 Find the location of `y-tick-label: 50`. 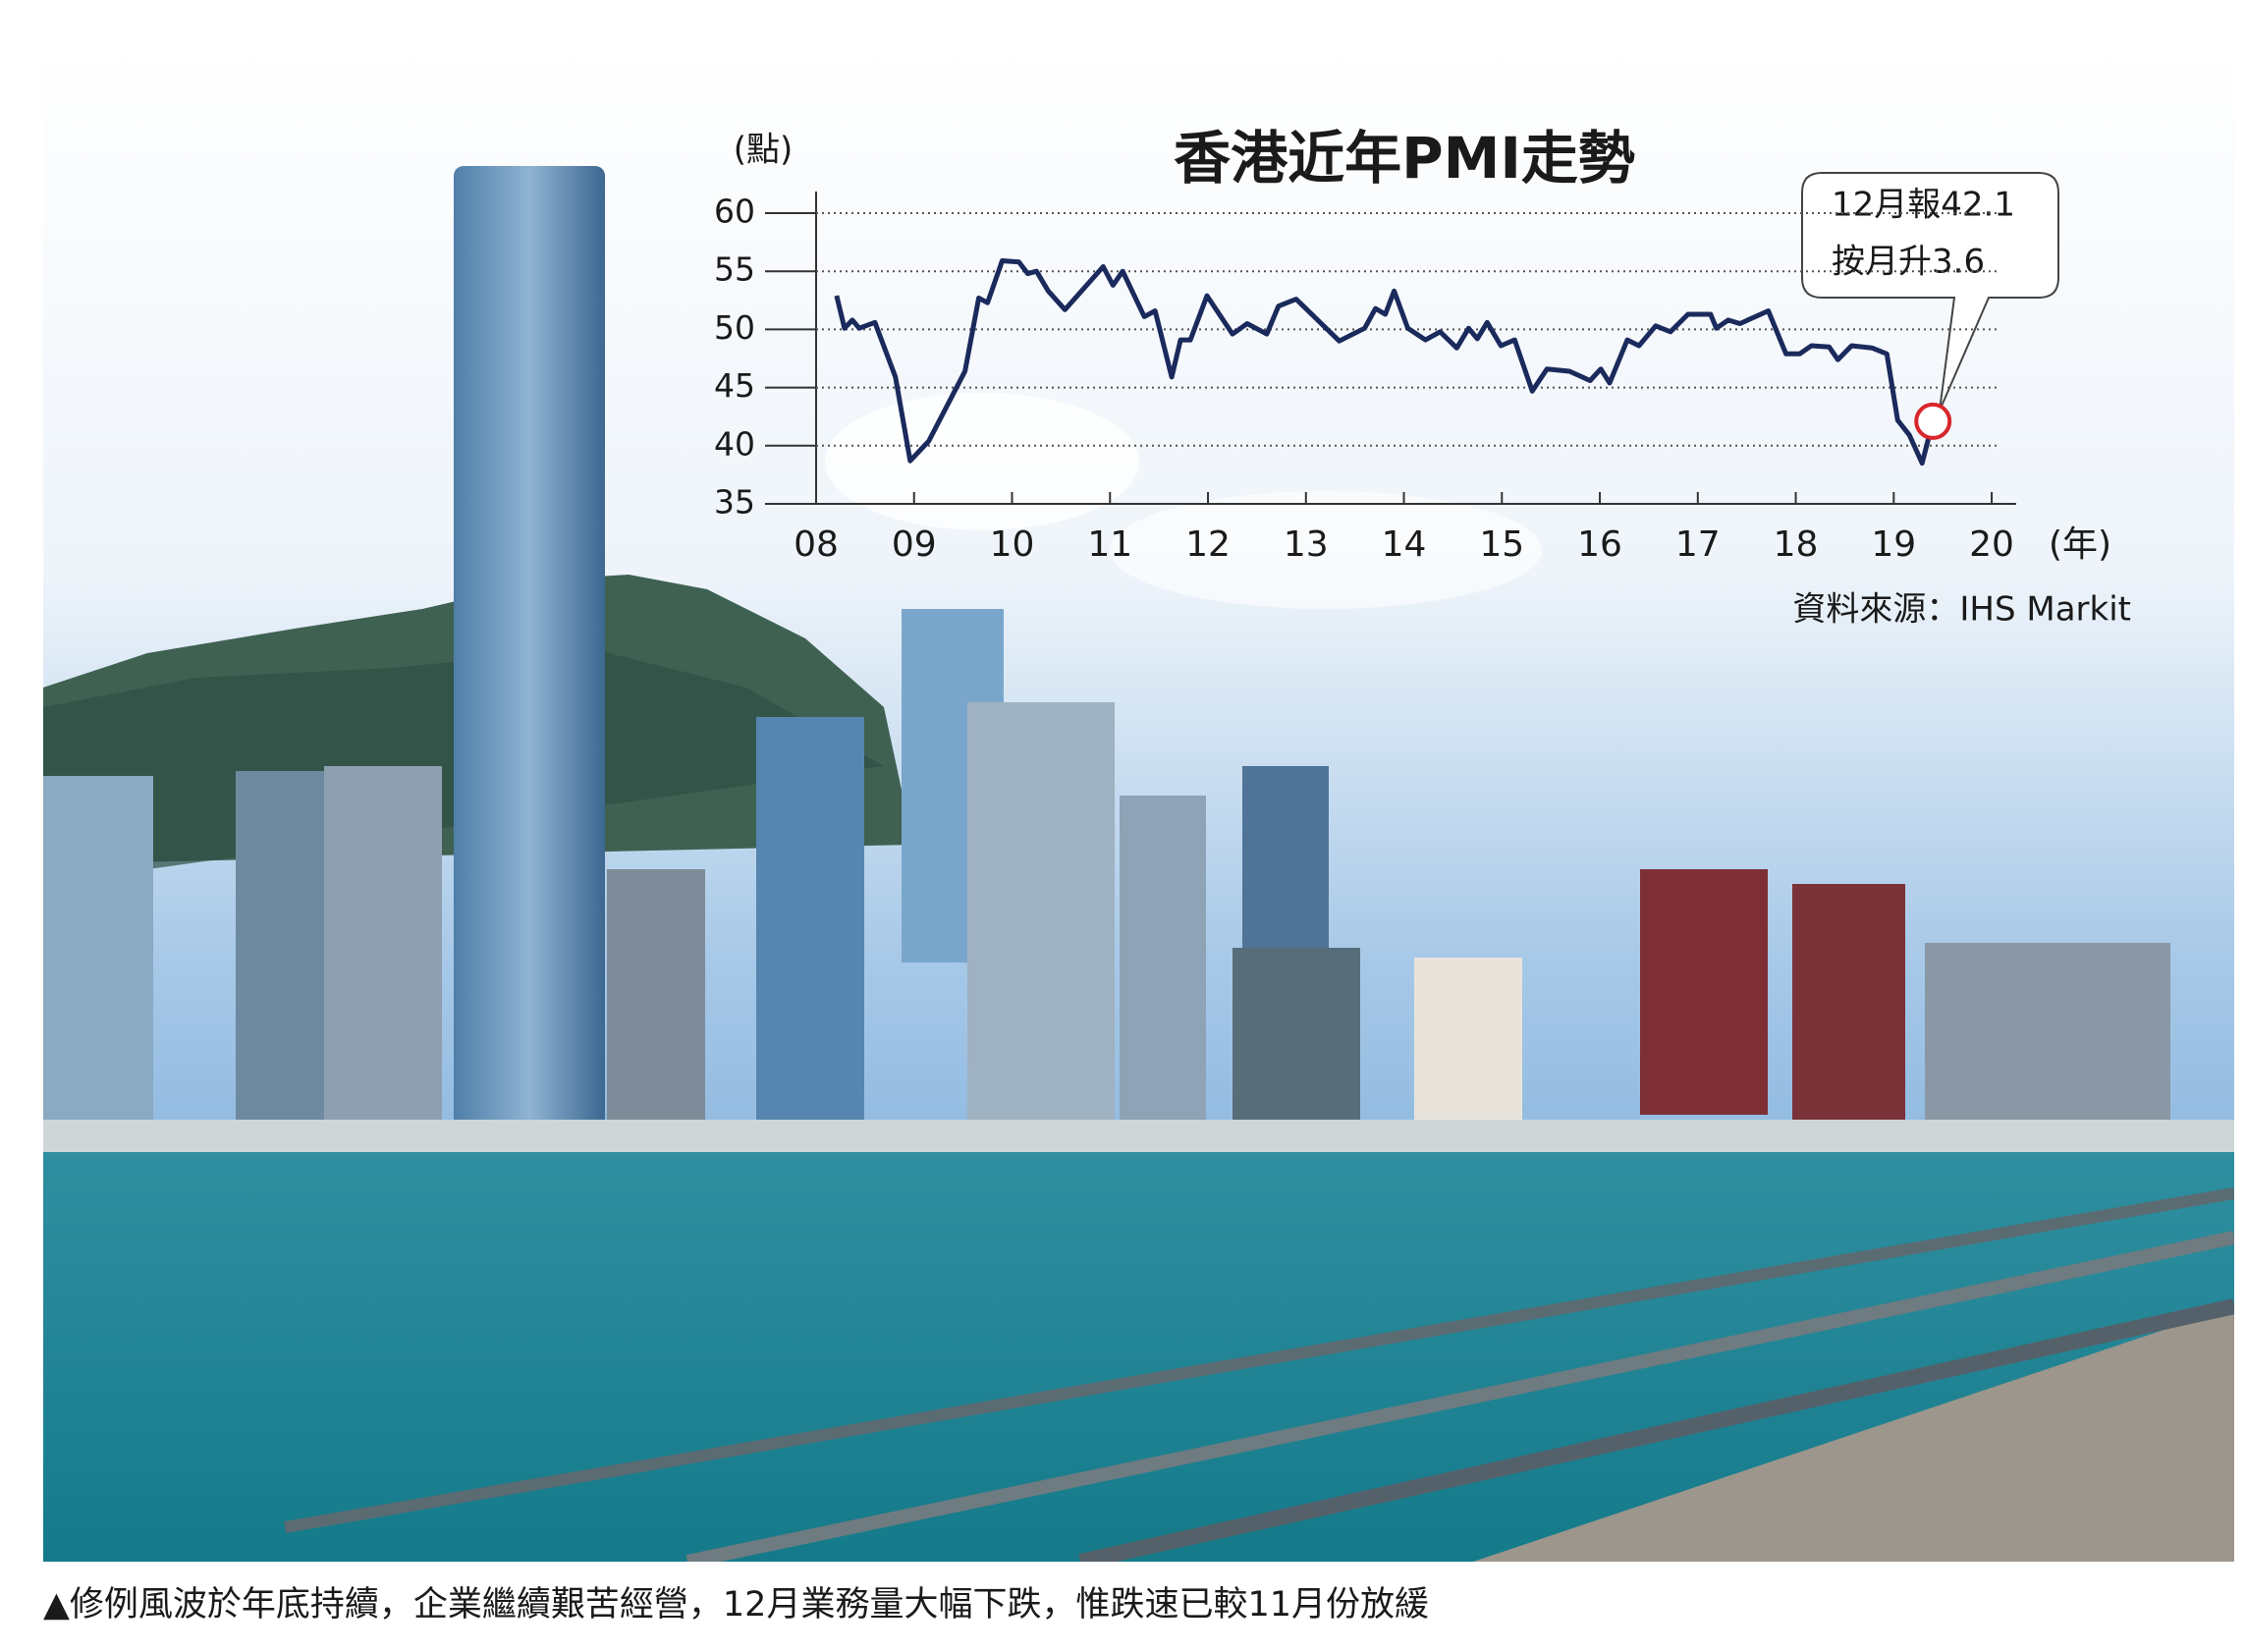

y-tick-label: 50 is located at coordinates (734, 327).